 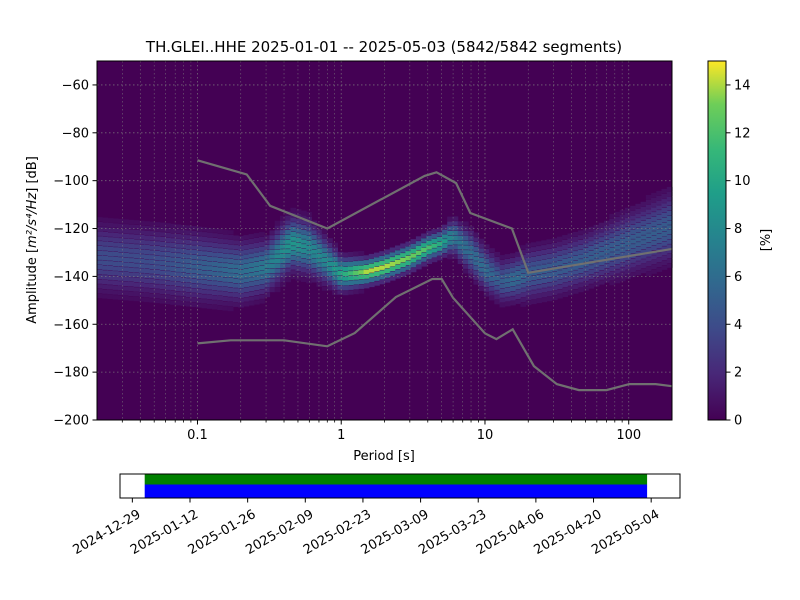 What do you see at coordinates (396, 491) in the screenshot?
I see `timeline-bar-blue` at bounding box center [396, 491].